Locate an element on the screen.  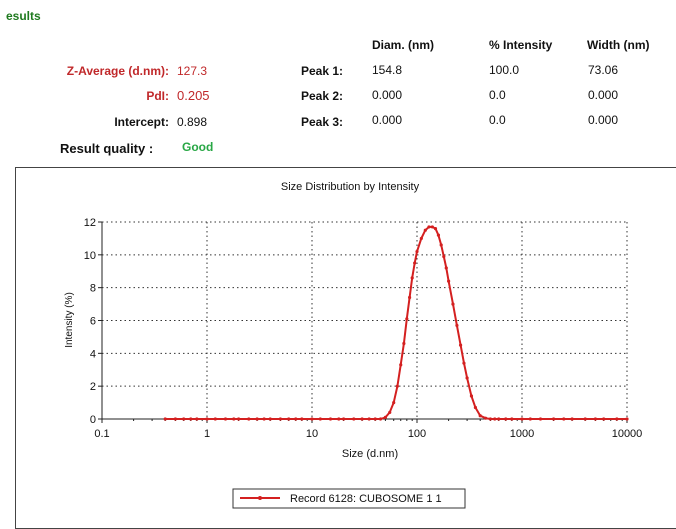
peak-2-label: Peak 2: is located at coordinates (321, 96).